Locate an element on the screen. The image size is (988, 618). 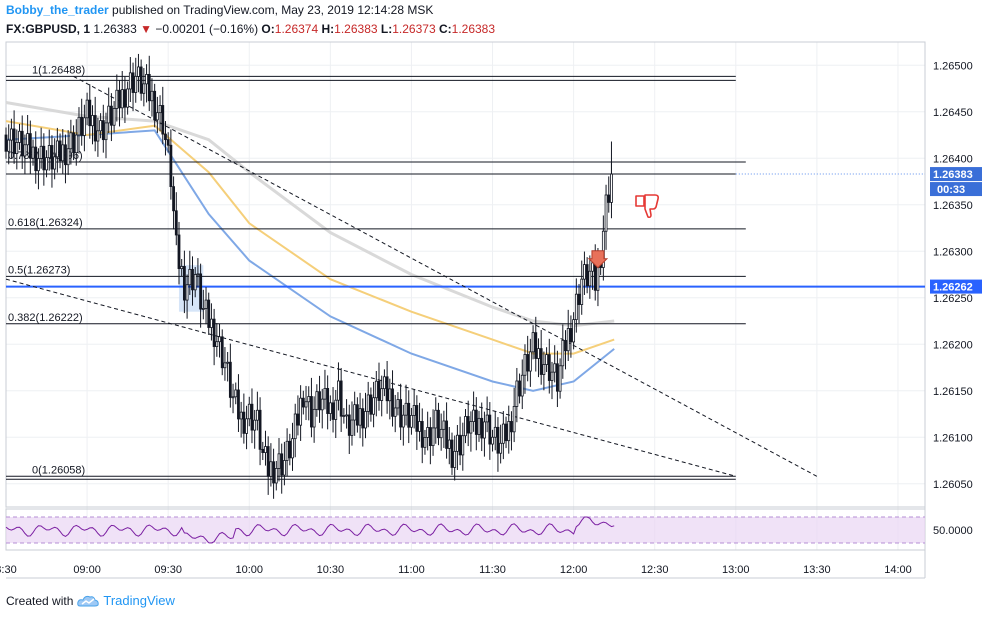
price-axis-tick: 1.26100 is located at coordinates (953, 438).